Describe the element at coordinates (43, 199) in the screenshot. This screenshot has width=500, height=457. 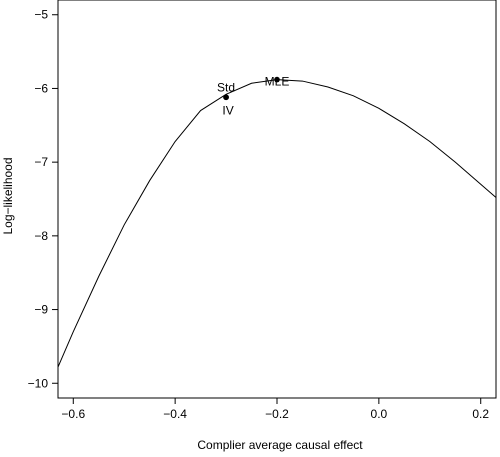
I see `y-axis-ticks: −5 −6 −7 −8 −9 −10` at that location.